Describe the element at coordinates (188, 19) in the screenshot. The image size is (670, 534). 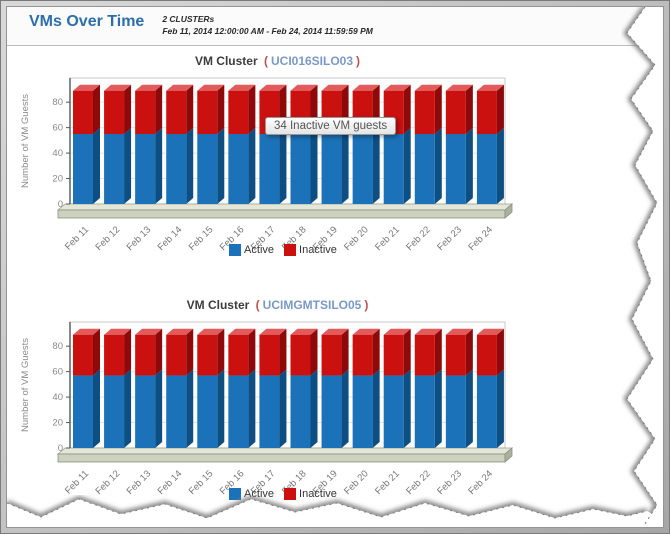
I see `cluster-count-label: 2 CLUSTERs` at that location.